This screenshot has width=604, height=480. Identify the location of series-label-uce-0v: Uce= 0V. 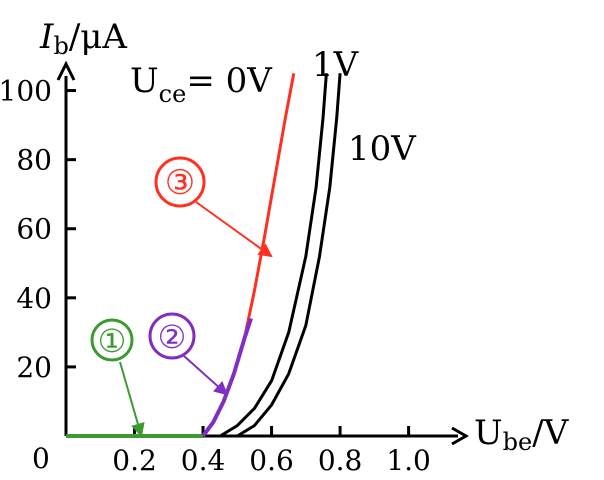
(201, 84).